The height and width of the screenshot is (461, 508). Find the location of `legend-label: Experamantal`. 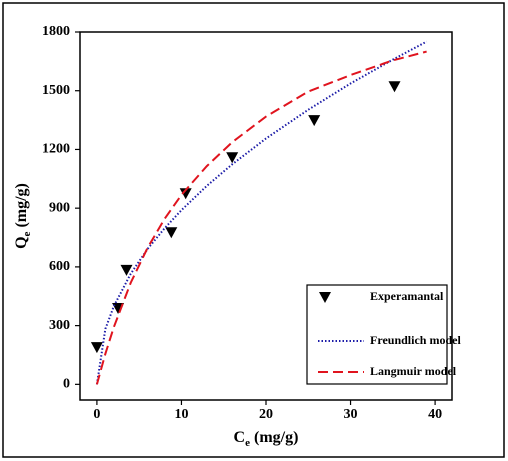

legend-label: Experamantal is located at coordinates (407, 296).